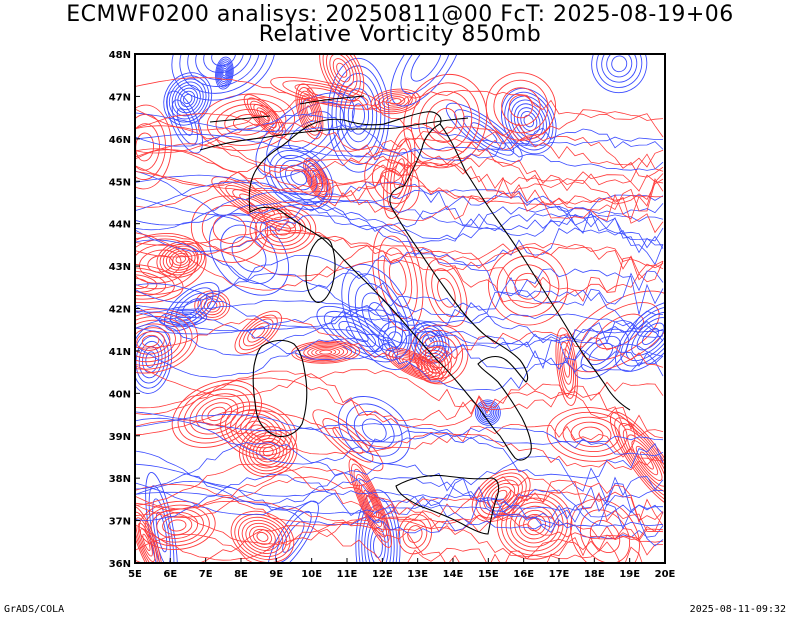  Describe the element at coordinates (334, 123) in the screenshot. I see `alpine-borders` at that location.